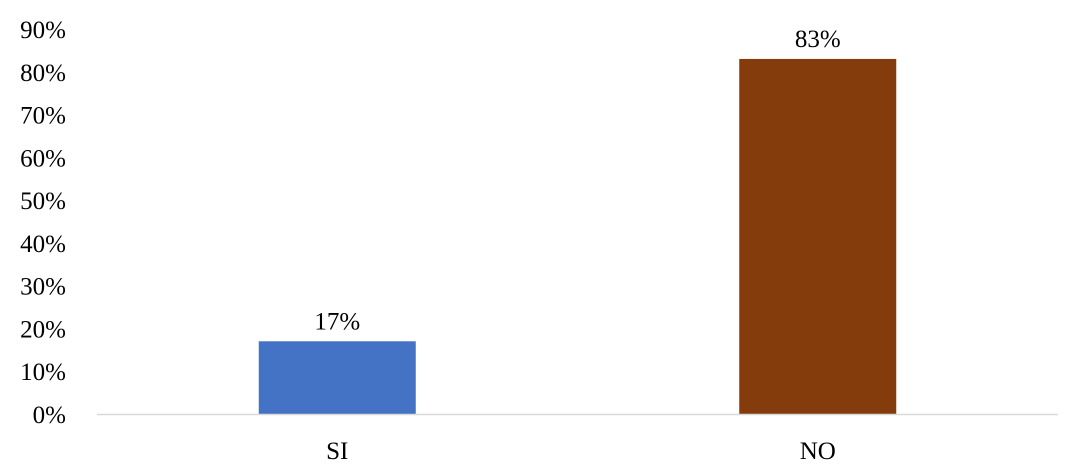 The image size is (1076, 465). Describe the element at coordinates (43, 201) in the screenshot. I see `y-tick-label: 50%` at that location.